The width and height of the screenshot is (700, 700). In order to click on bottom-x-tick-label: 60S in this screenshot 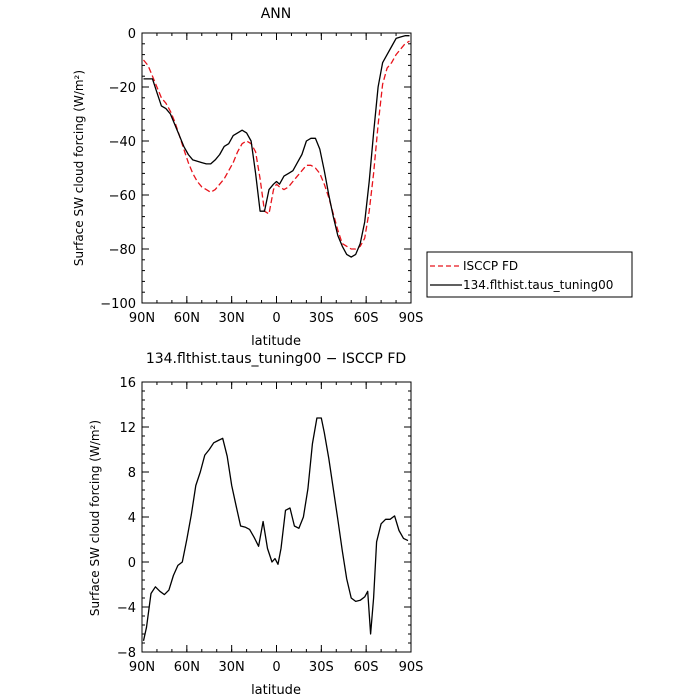, I will do `click(366, 667)`.